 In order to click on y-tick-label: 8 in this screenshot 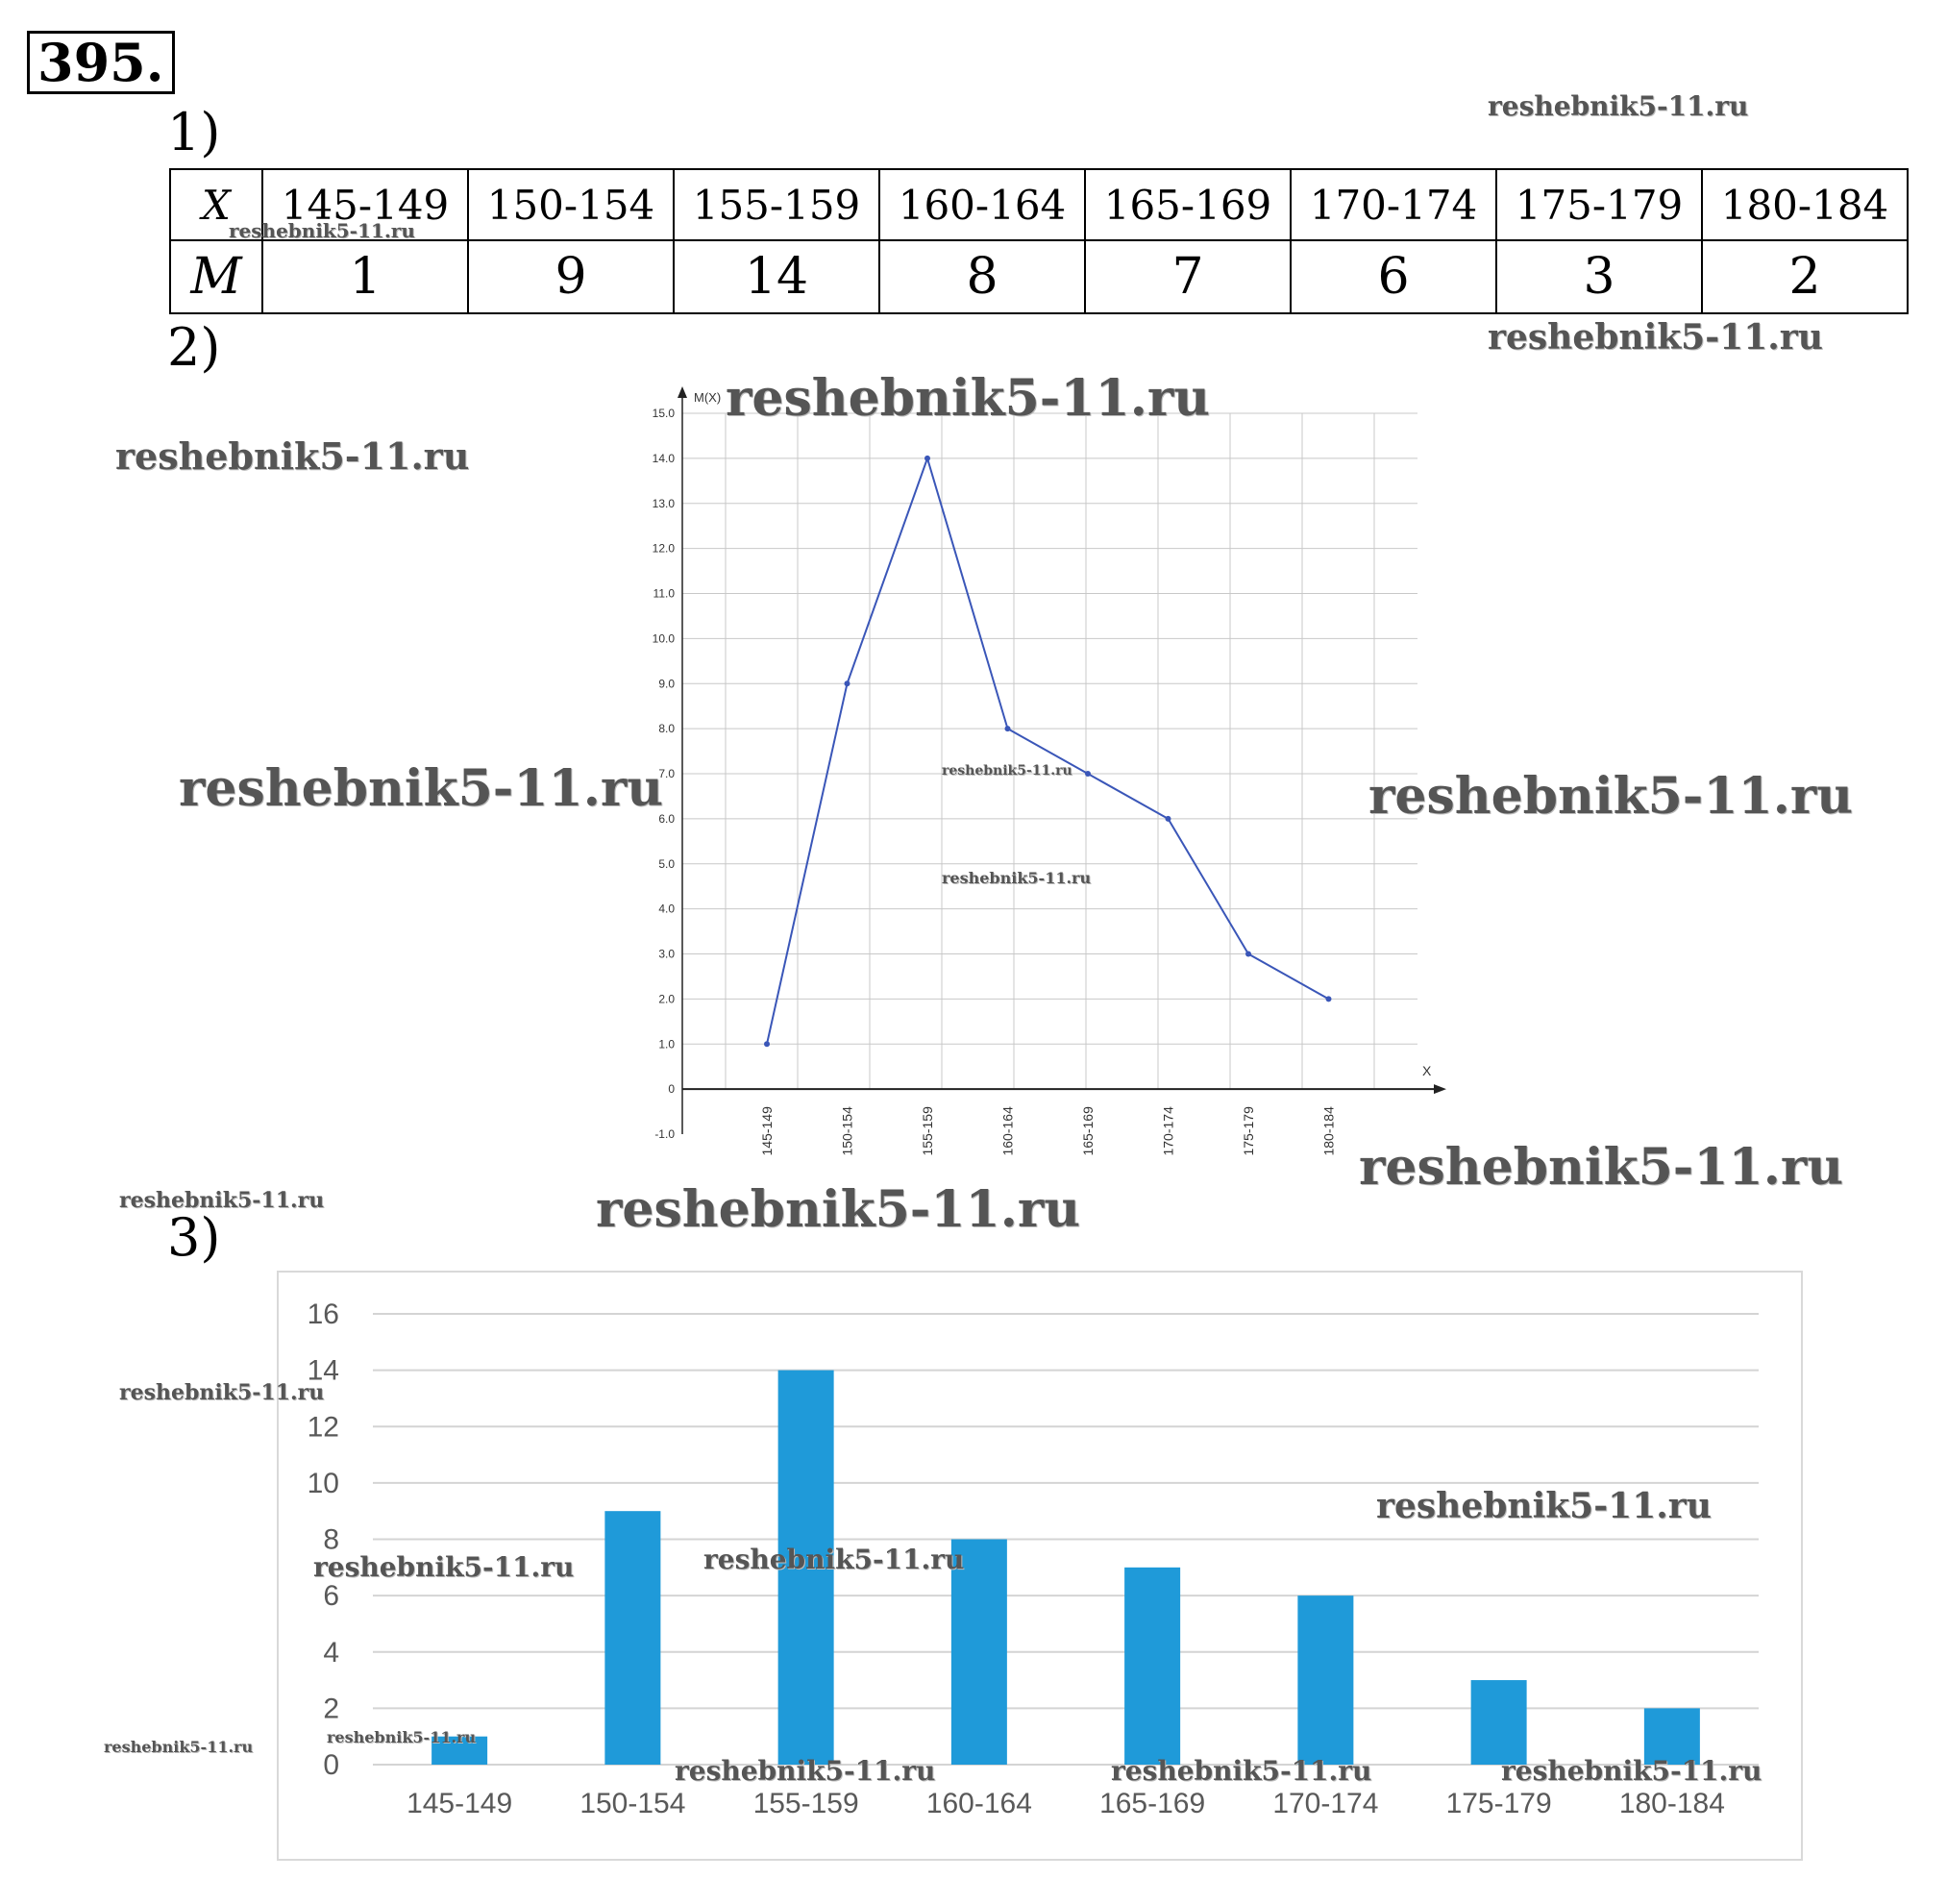, I will do `click(331, 1540)`.